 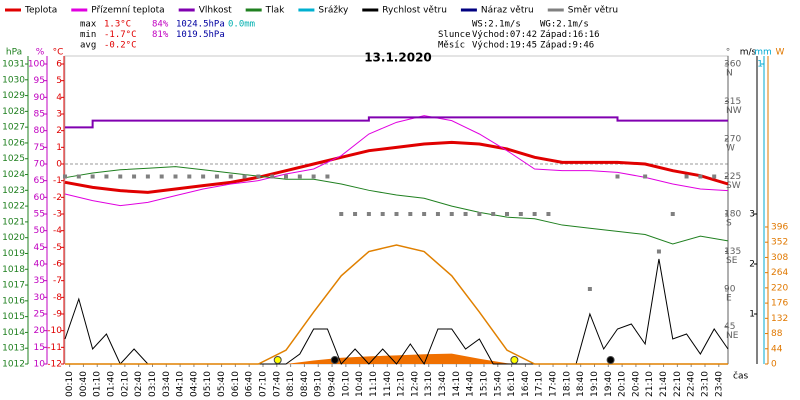 What do you see at coordinates (39, 181) in the screenshot?
I see `y-tick-label: 65` at bounding box center [39, 181].